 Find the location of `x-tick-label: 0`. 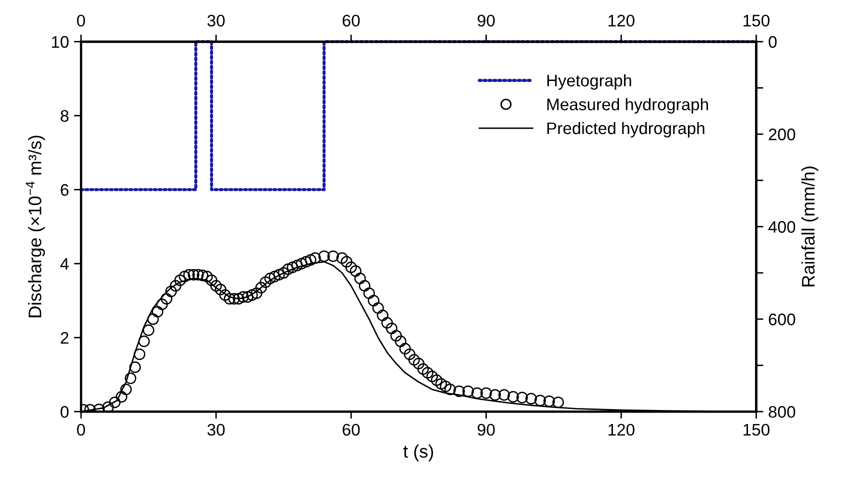

x-tick-label: 0 is located at coordinates (81, 430).